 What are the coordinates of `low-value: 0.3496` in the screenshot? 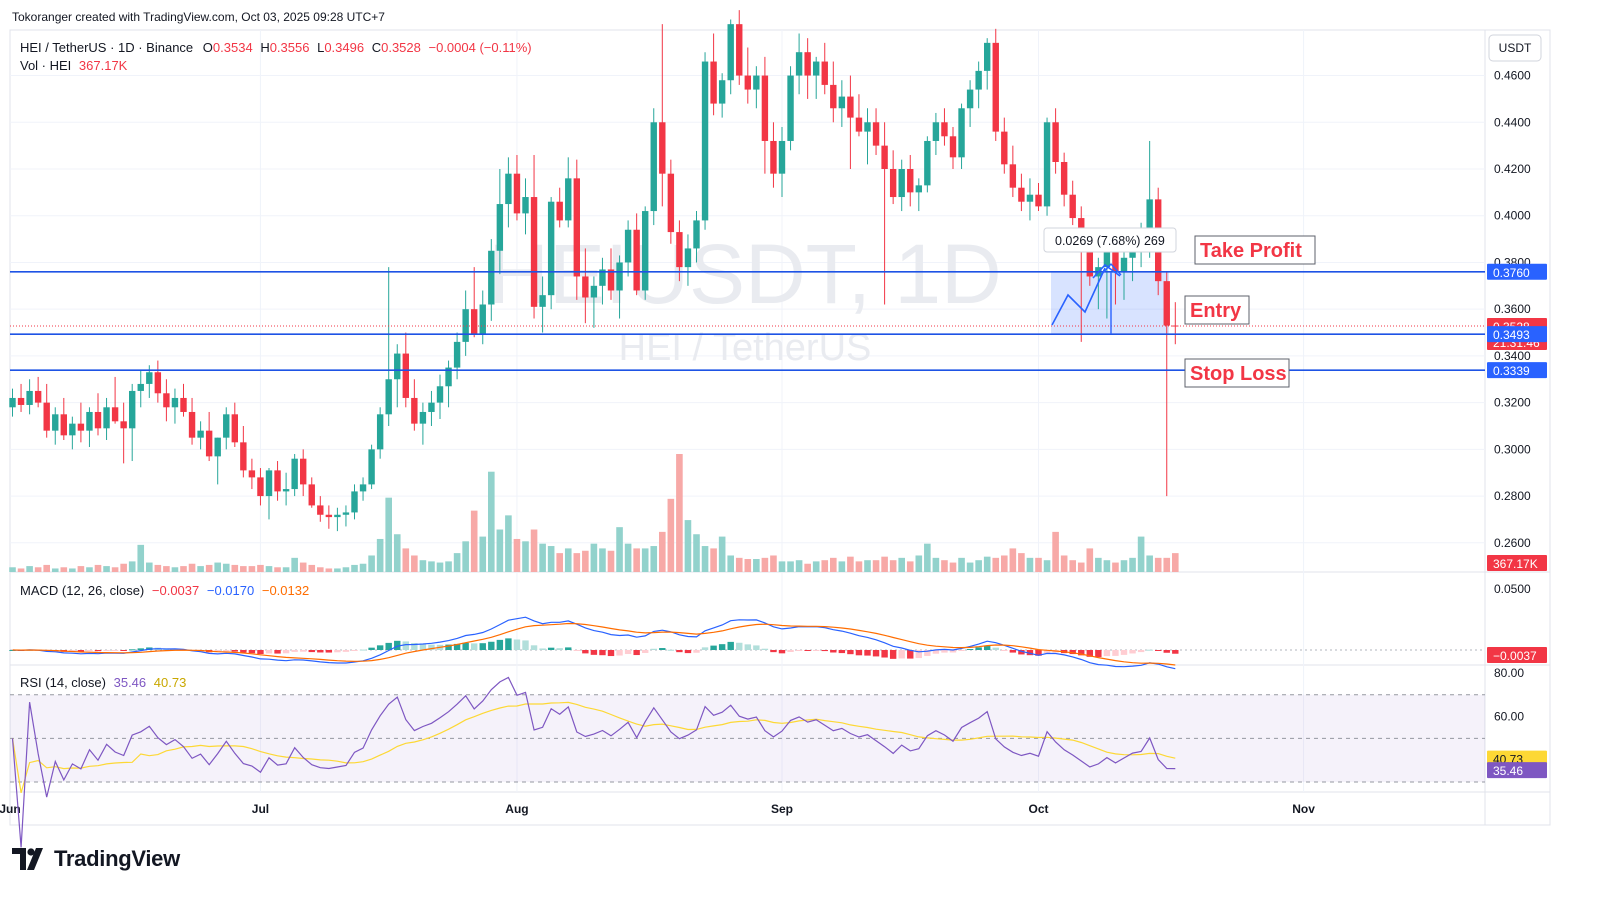 It's located at (344, 47).